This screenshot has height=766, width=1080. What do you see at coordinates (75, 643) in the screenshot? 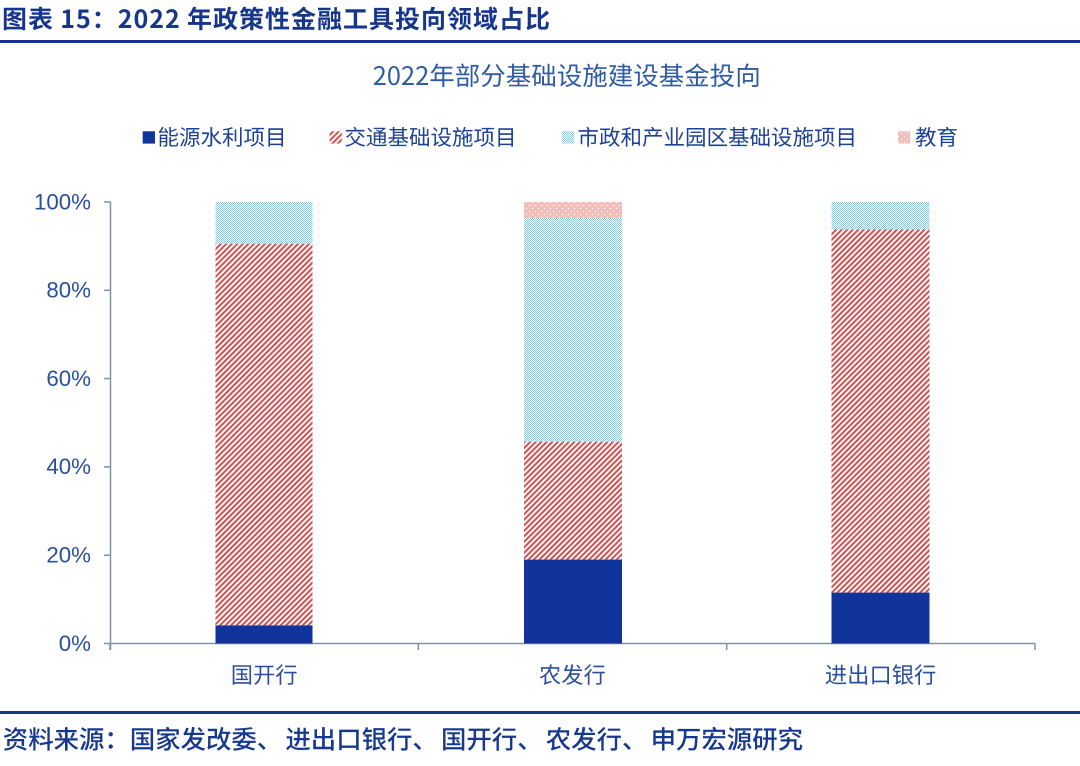
I see `svg-text: 0%` at bounding box center [75, 643].